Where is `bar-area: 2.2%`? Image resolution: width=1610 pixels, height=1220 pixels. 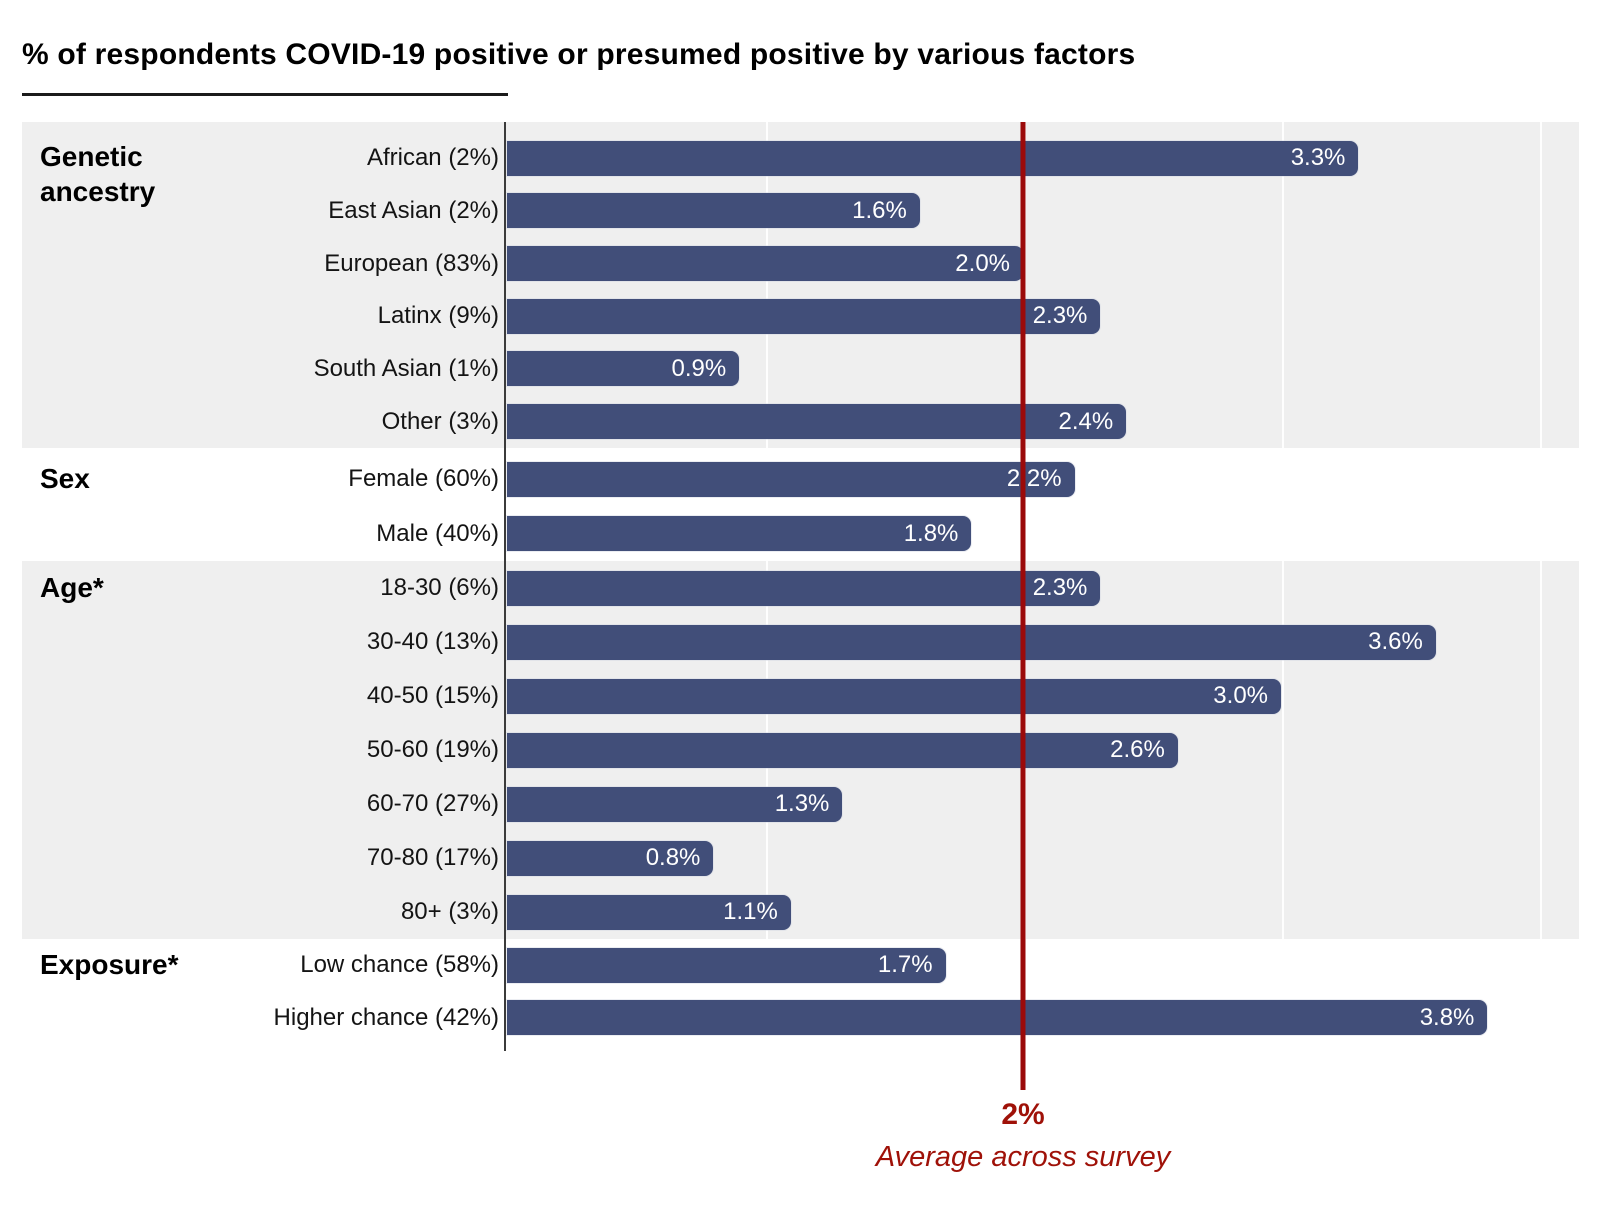
bar-area: 2.2% is located at coordinates (1023, 479).